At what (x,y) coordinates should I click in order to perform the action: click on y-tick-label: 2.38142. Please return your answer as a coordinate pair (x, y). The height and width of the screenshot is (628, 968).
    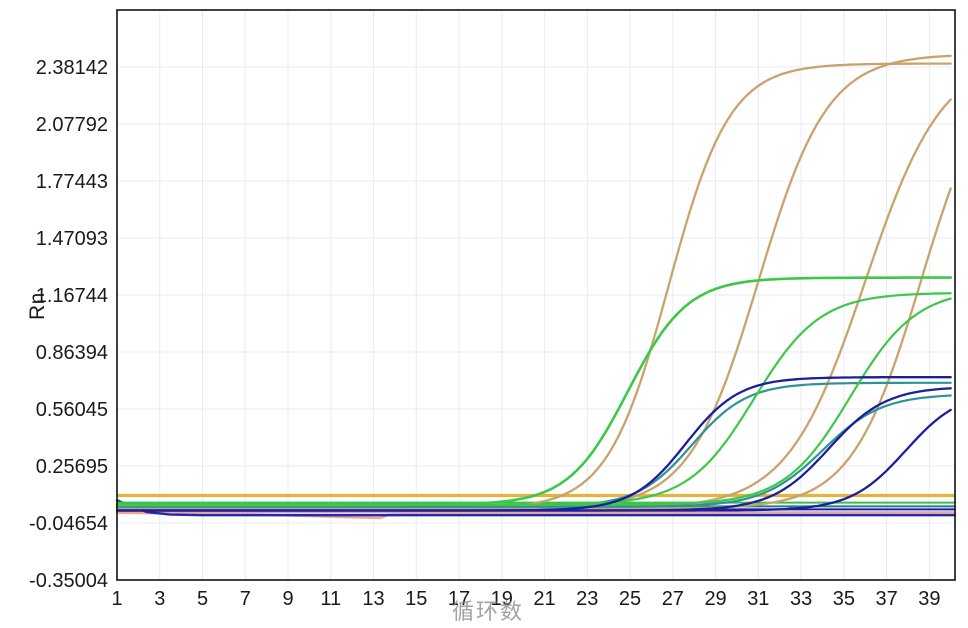
    Looking at the image, I should click on (72, 68).